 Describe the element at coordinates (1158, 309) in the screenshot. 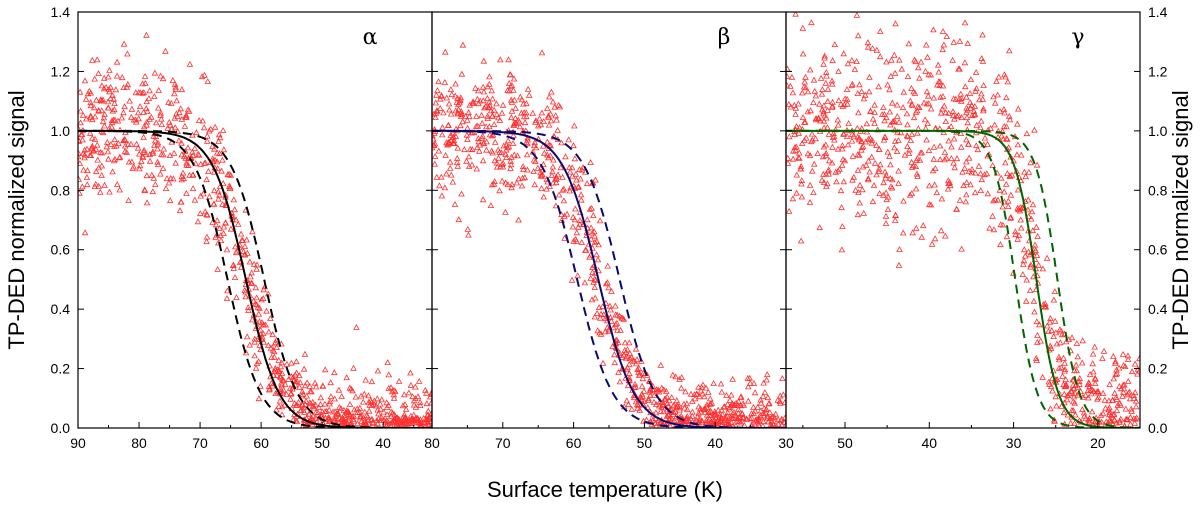

I see `y-tick-label-right: 0.4` at that location.